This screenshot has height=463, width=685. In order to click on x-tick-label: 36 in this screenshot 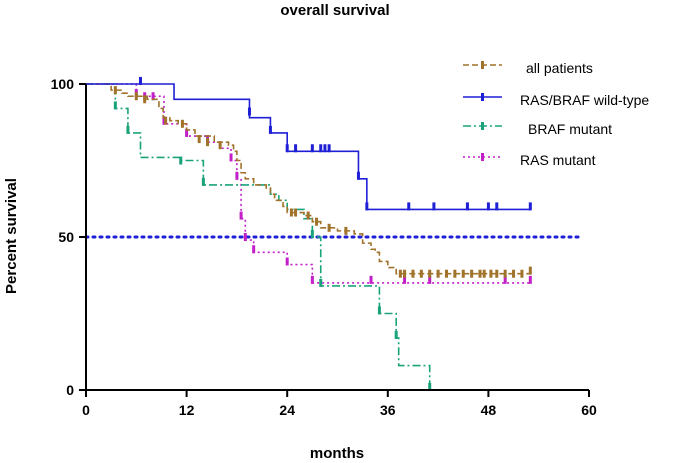, I will do `click(388, 410)`.